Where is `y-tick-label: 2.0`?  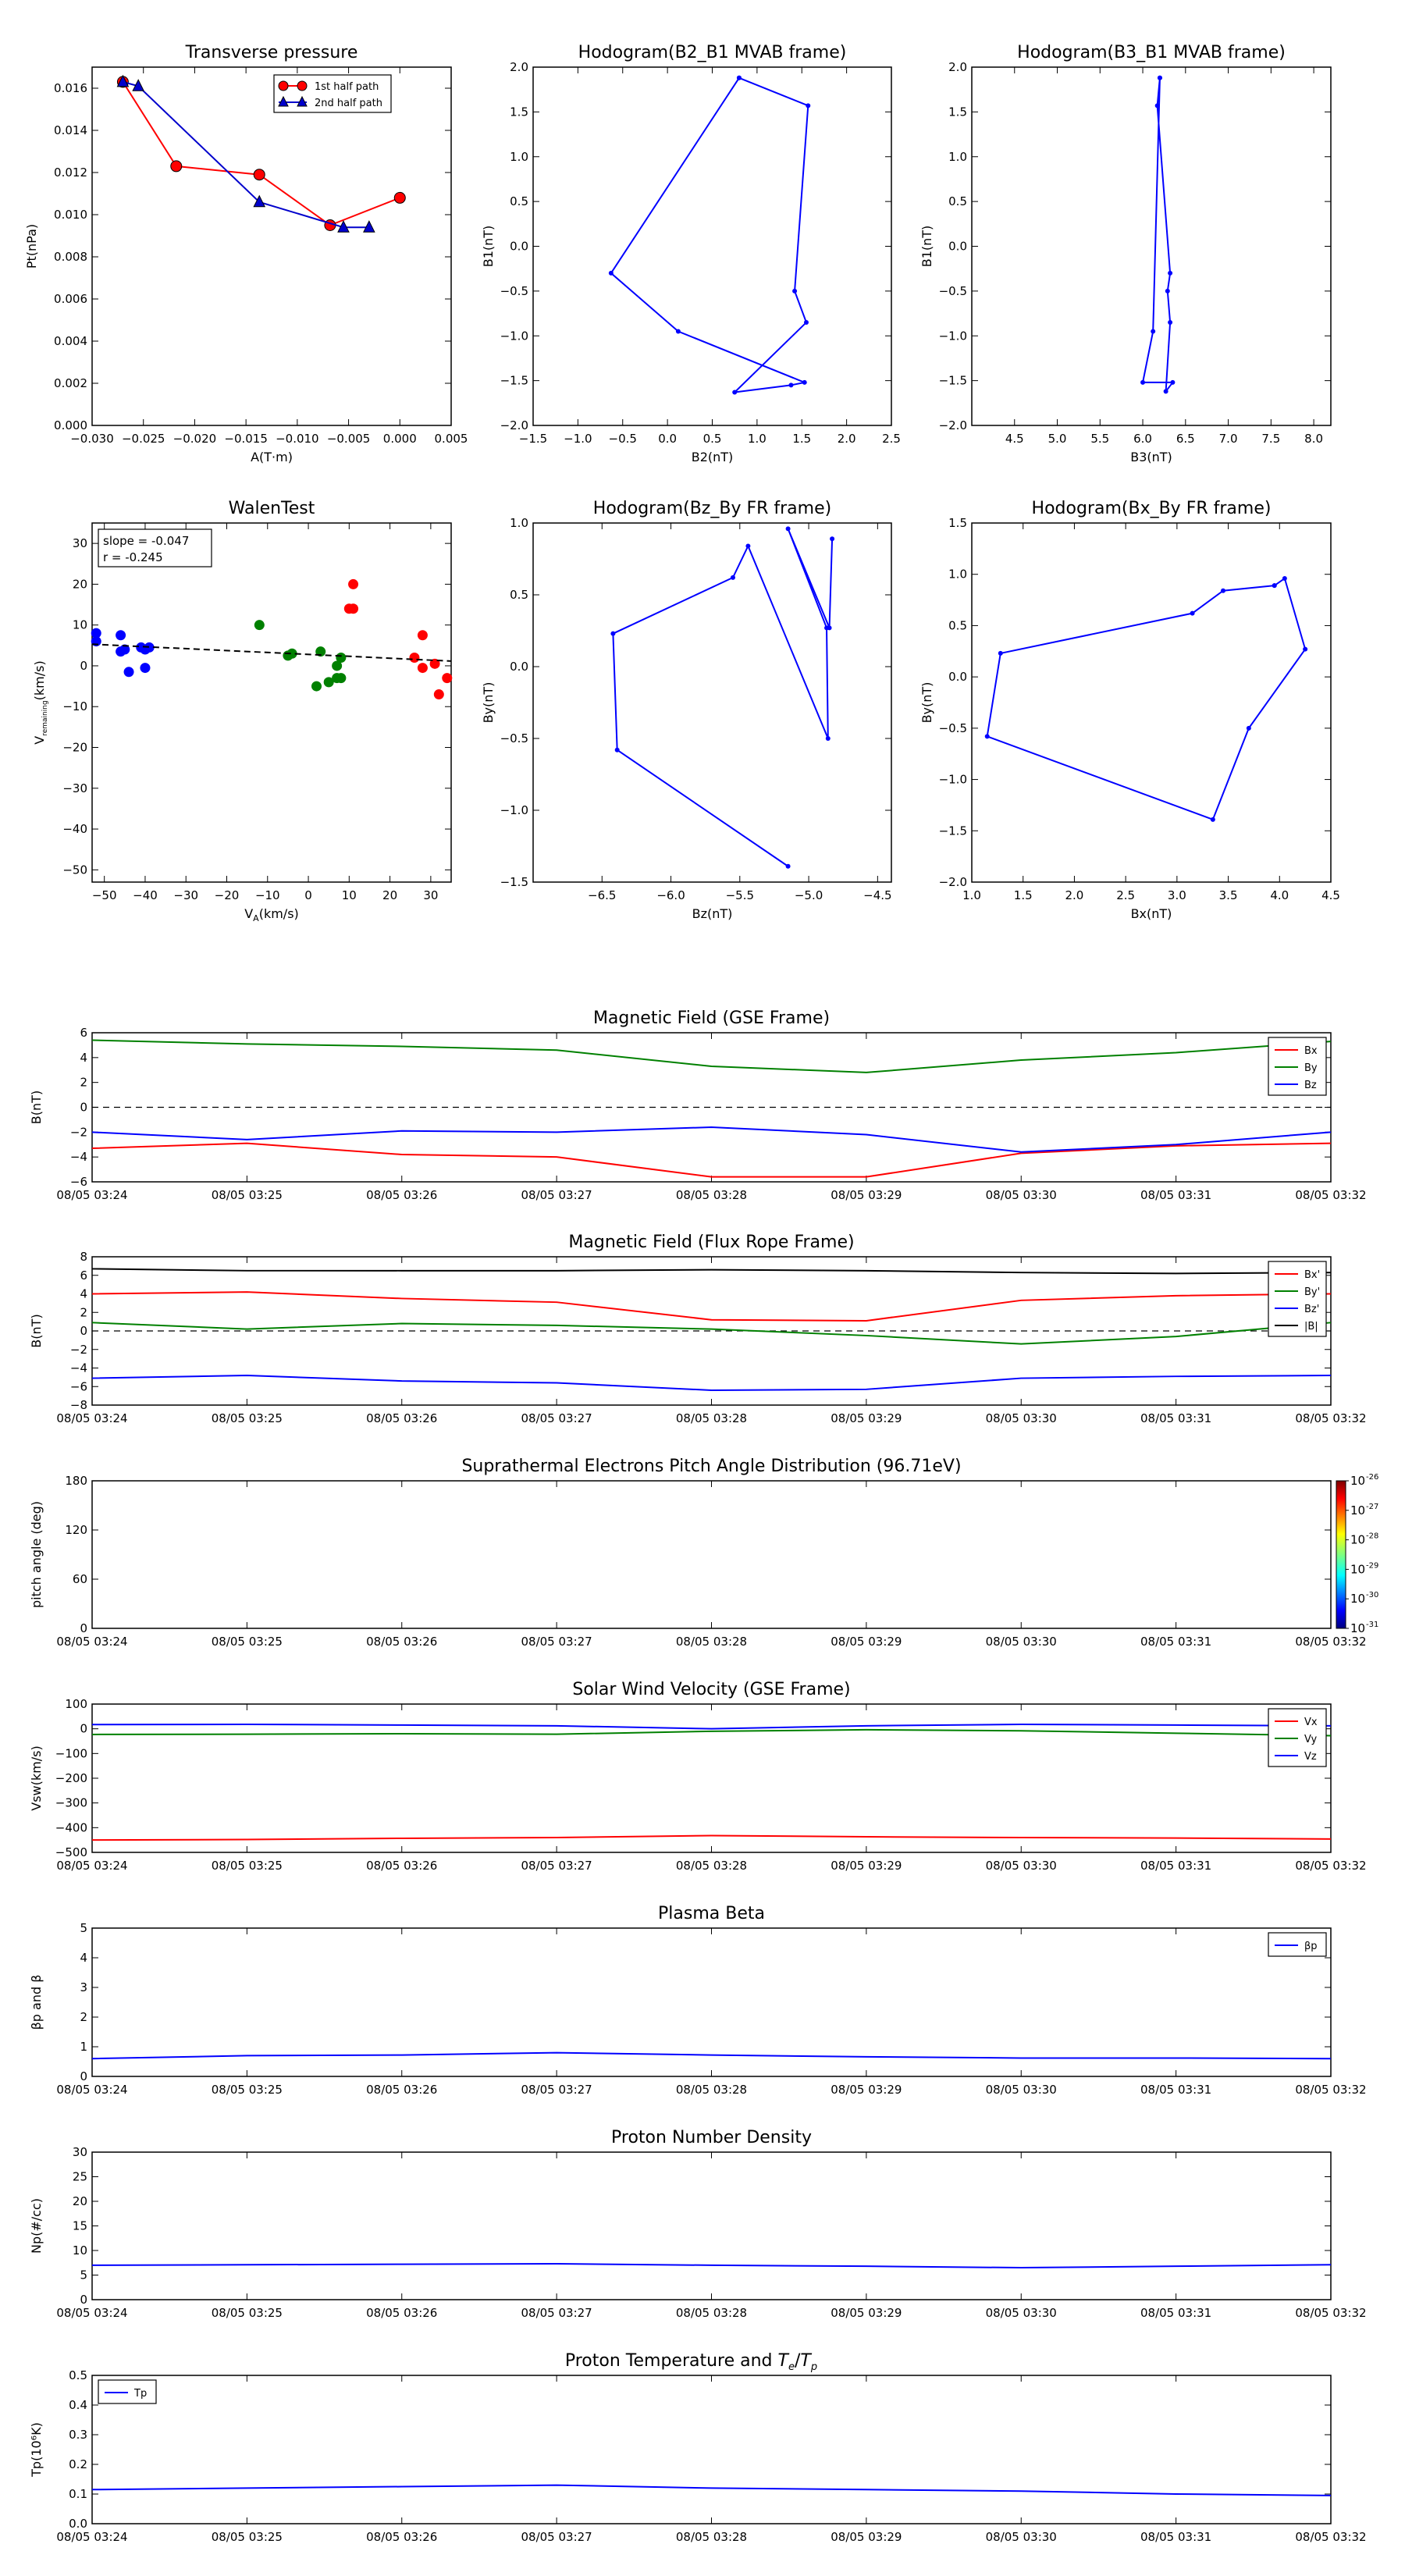
y-tick-label: 2.0 is located at coordinates (519, 67).